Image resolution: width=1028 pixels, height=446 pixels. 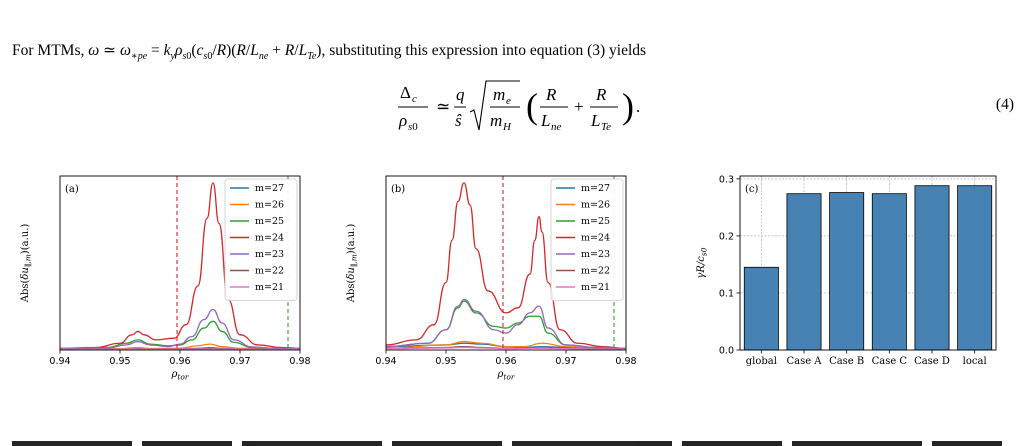 I want to click on axes-frame, so click(x=868, y=263).